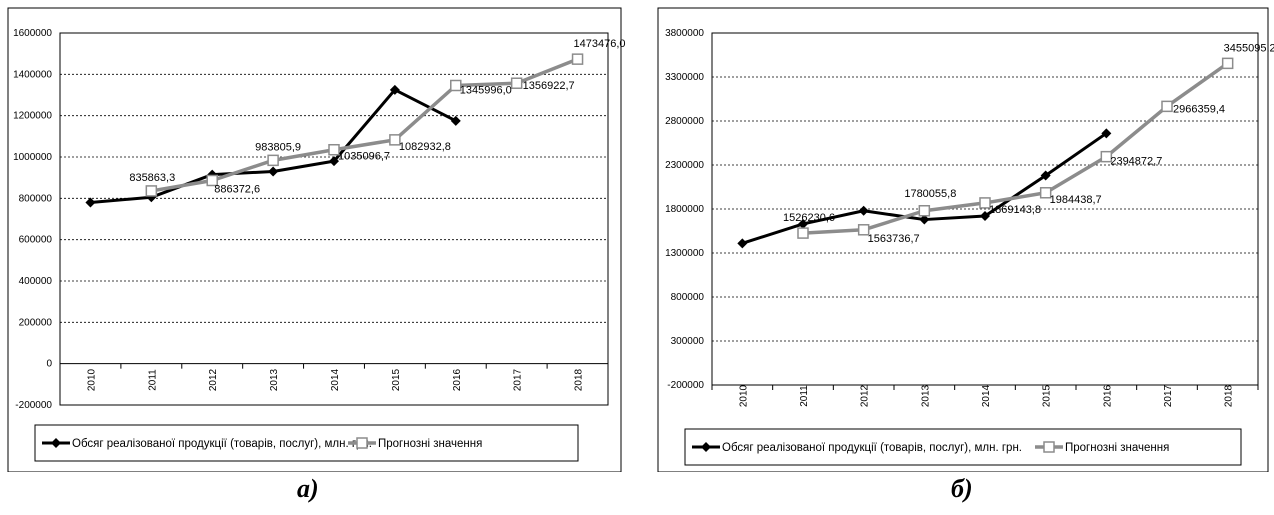 The height and width of the screenshot is (515, 1274). Describe the element at coordinates (894, 239) in the screenshot. I see `data-label: 1563736,7` at that location.